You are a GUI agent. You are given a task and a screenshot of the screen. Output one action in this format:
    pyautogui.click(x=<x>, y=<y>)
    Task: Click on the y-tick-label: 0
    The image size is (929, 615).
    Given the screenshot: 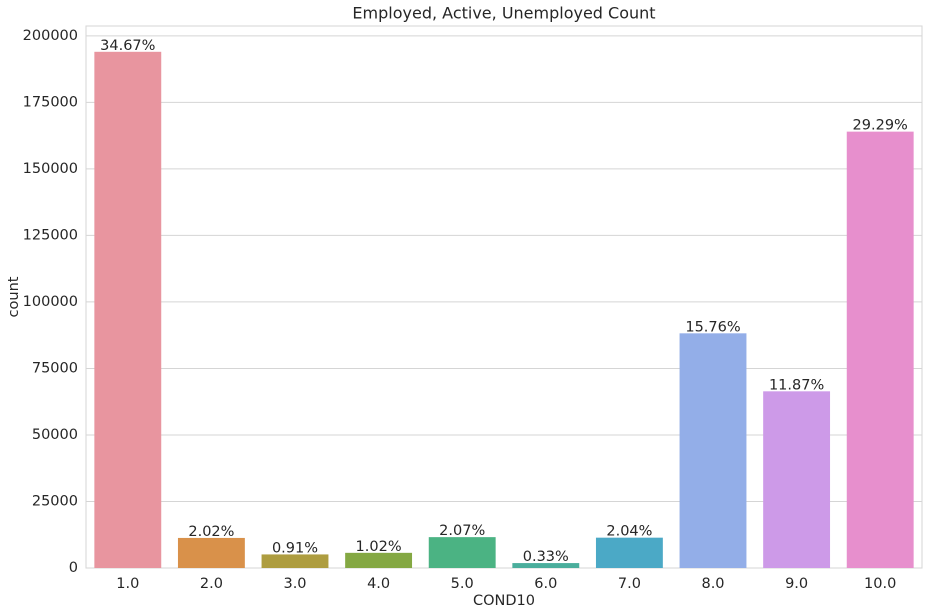 What is the action you would take?
    pyautogui.click(x=73, y=568)
    